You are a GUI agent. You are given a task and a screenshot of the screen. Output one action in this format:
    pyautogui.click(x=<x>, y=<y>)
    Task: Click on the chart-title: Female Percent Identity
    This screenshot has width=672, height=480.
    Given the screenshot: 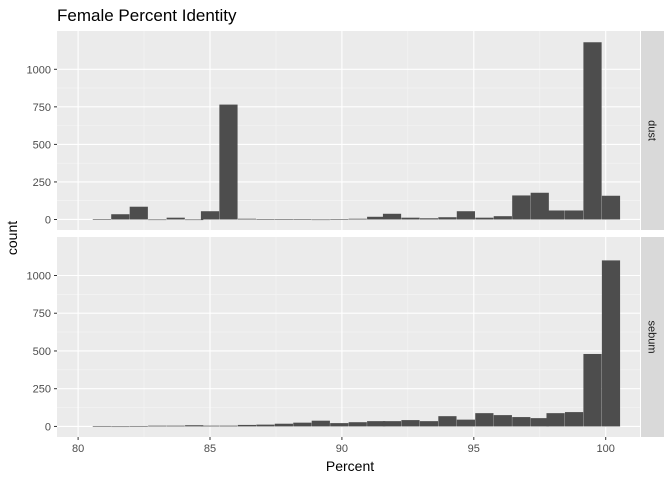 What is the action you would take?
    pyautogui.click(x=147, y=15)
    